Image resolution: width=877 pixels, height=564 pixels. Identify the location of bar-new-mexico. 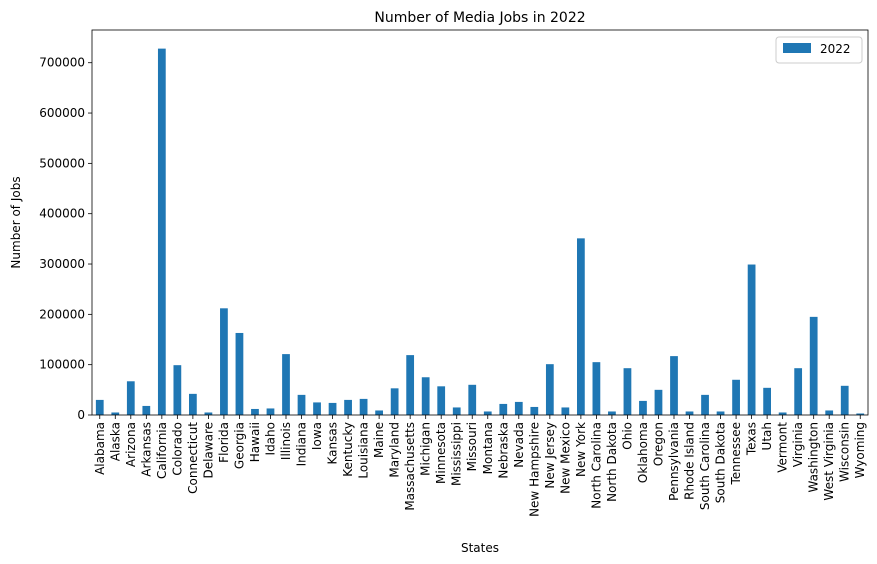
(565, 411).